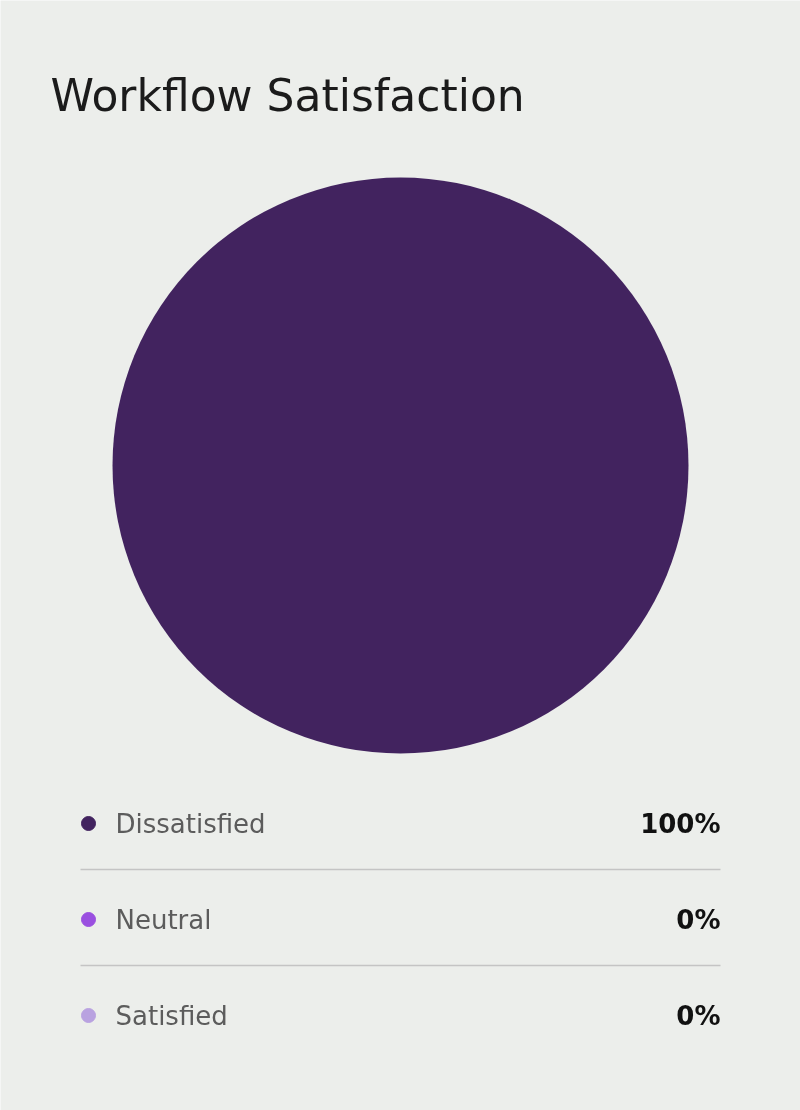 Image resolution: width=800 pixels, height=1110 pixels. Describe the element at coordinates (287, 95) in the screenshot. I see `chart-title: Workflow Satisfaction` at that location.